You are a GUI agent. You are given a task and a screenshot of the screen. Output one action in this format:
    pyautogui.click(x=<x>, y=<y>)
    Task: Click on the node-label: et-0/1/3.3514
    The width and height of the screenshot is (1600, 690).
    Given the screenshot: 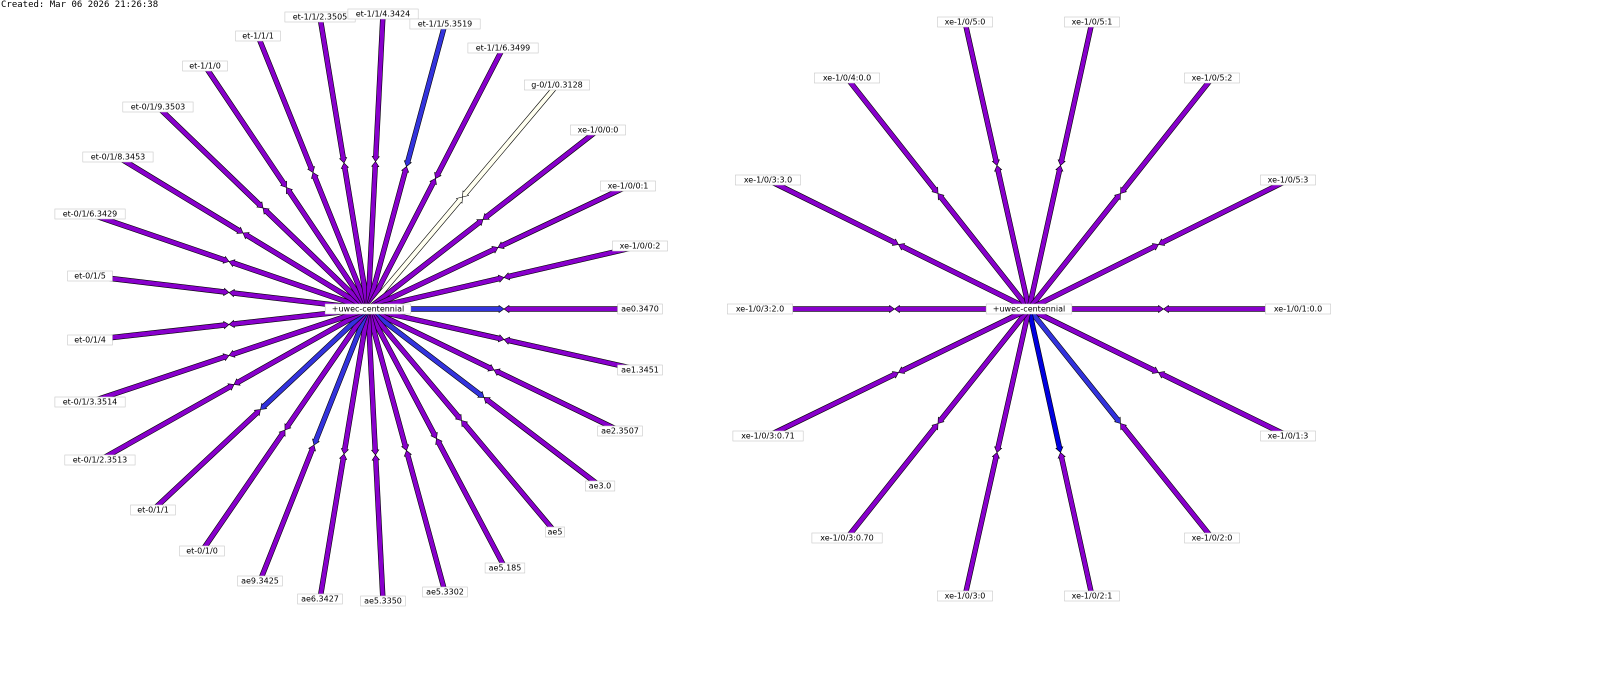 What is the action you would take?
    pyautogui.click(x=90, y=402)
    